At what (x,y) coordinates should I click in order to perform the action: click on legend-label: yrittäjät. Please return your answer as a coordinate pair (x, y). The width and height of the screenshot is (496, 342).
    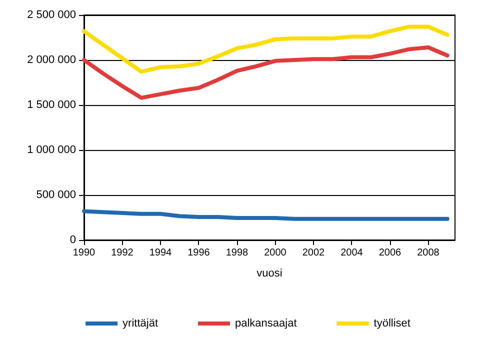
    Looking at the image, I should click on (140, 324).